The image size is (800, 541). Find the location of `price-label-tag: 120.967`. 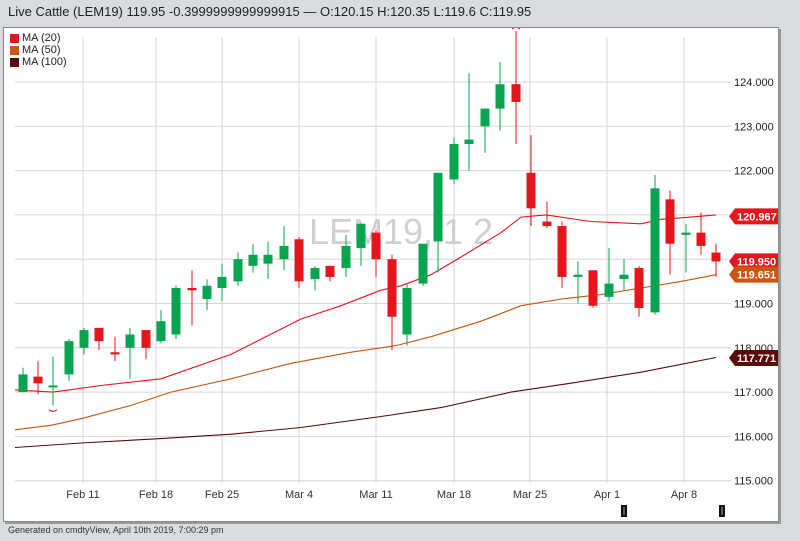

price-label-tag: 120.967 is located at coordinates (753, 216).